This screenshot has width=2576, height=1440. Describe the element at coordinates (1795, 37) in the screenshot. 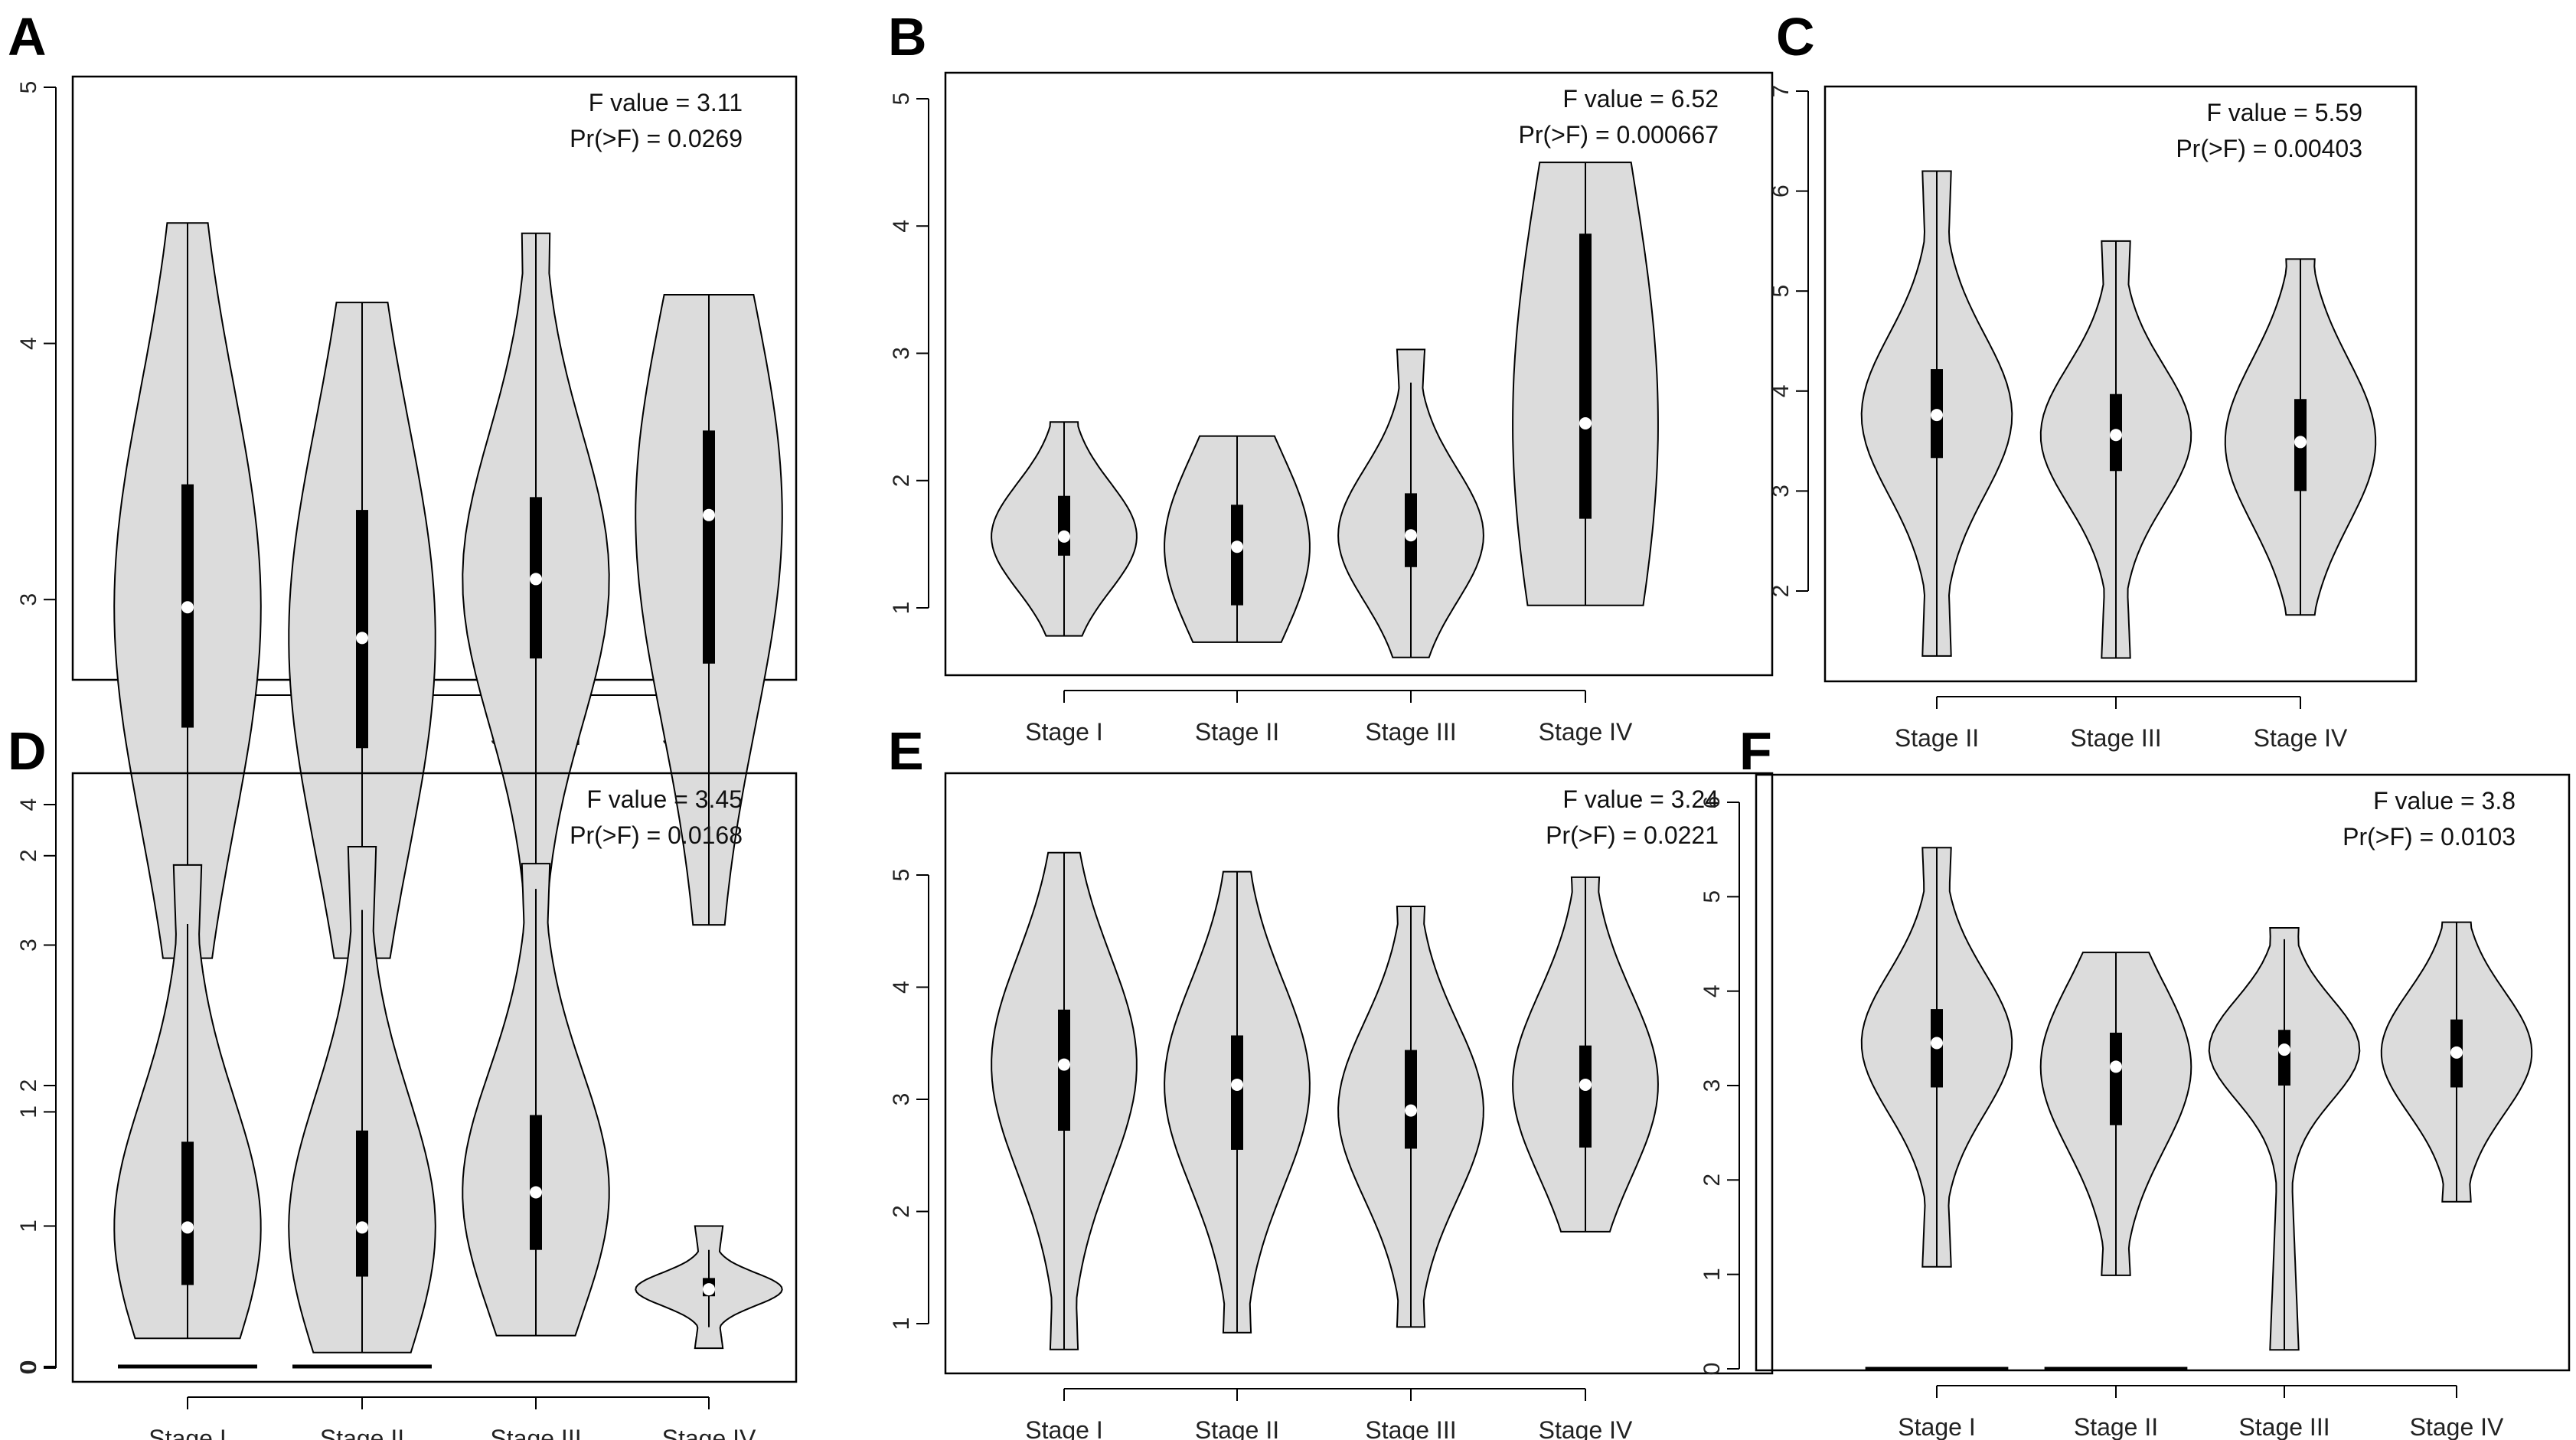

I see `panel-label: C` at that location.